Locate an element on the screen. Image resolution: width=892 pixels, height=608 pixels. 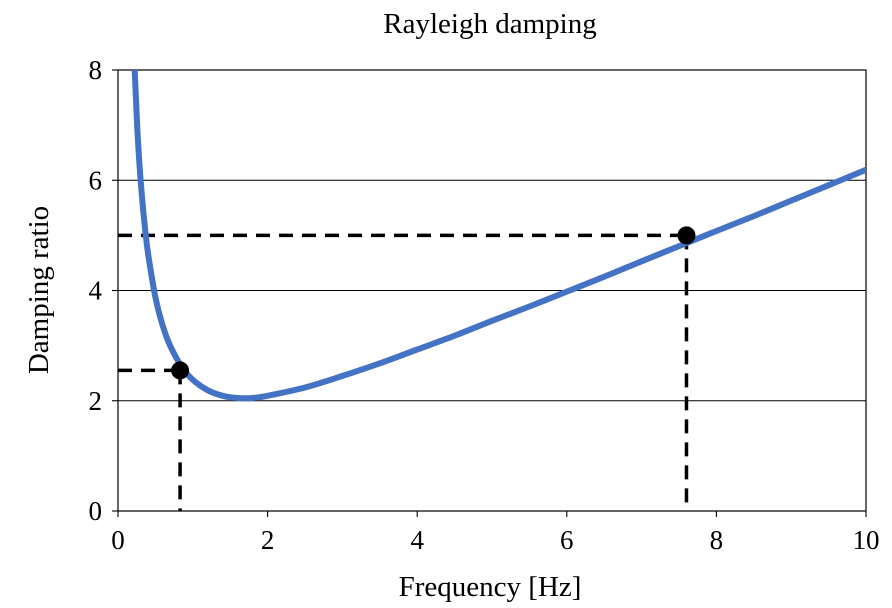
chart-title: Rayleigh damping is located at coordinates (489, 24).